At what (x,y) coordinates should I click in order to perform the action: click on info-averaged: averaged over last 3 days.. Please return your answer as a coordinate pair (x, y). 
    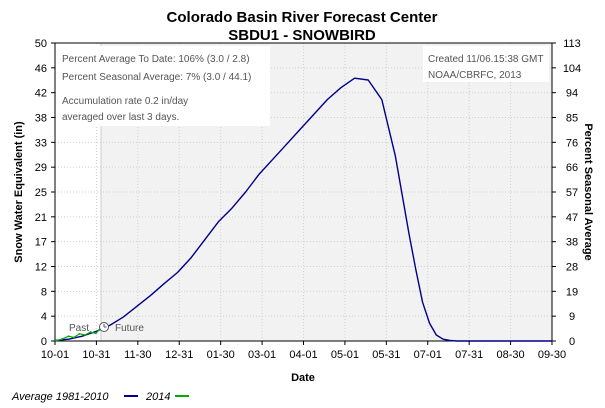
    Looking at the image, I should click on (120, 117).